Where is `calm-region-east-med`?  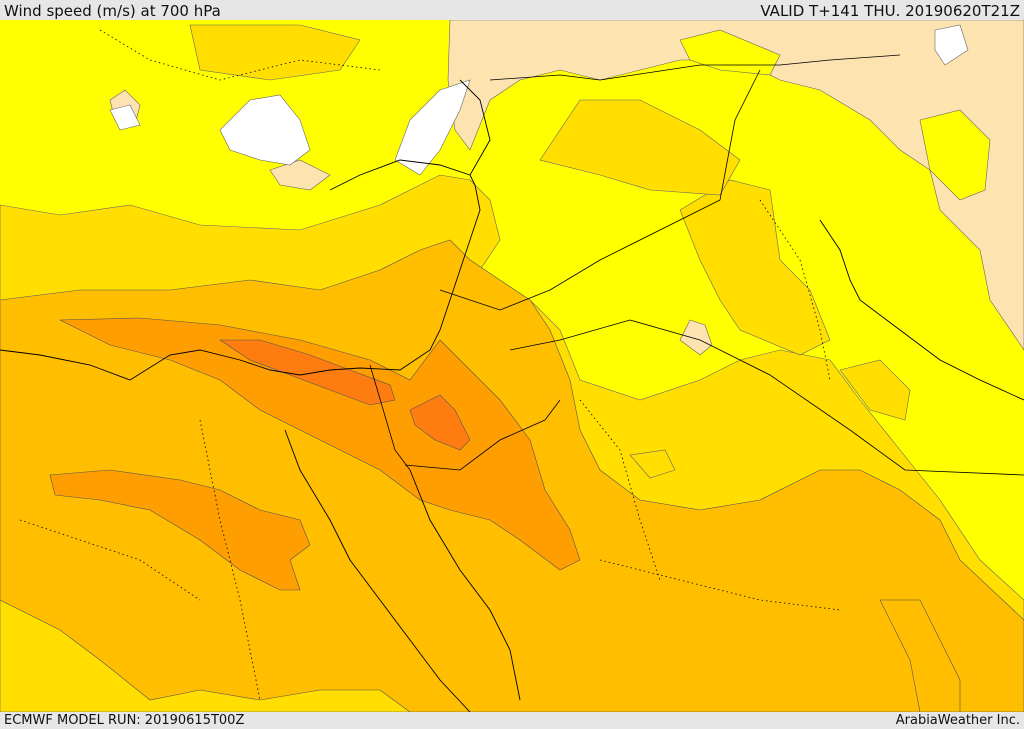 calm-region-east-med is located at coordinates (432, 127).